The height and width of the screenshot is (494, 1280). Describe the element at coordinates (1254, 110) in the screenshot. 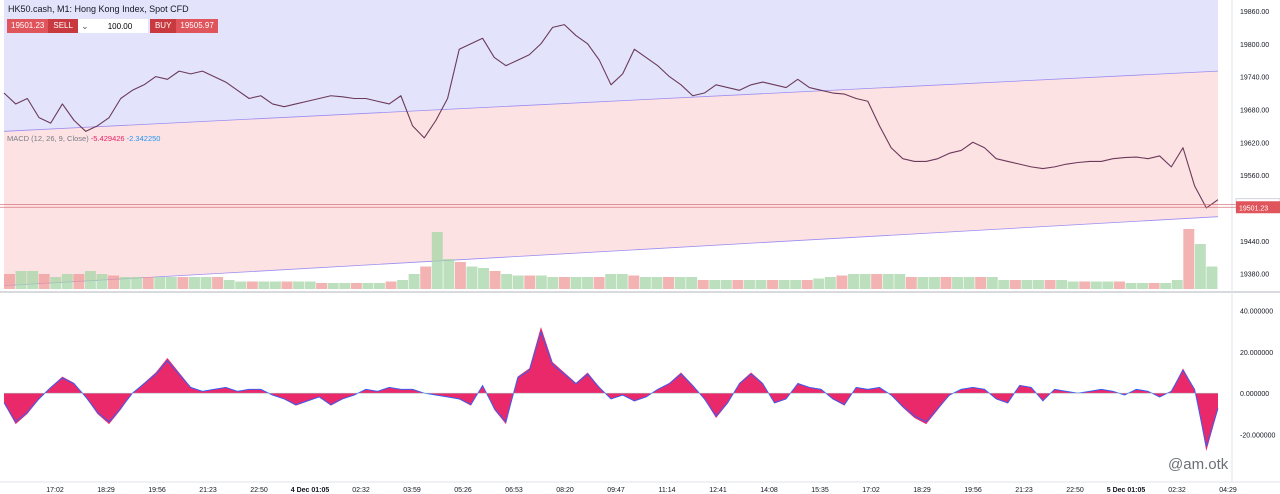

I see `price-tick-label: 19680.00` at that location.